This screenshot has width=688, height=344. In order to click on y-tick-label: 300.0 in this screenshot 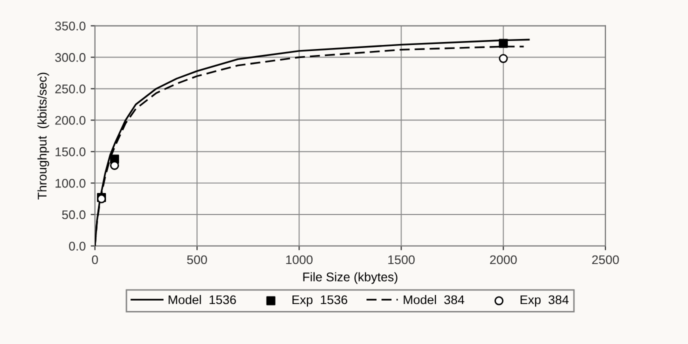, I will do `click(70, 57)`.